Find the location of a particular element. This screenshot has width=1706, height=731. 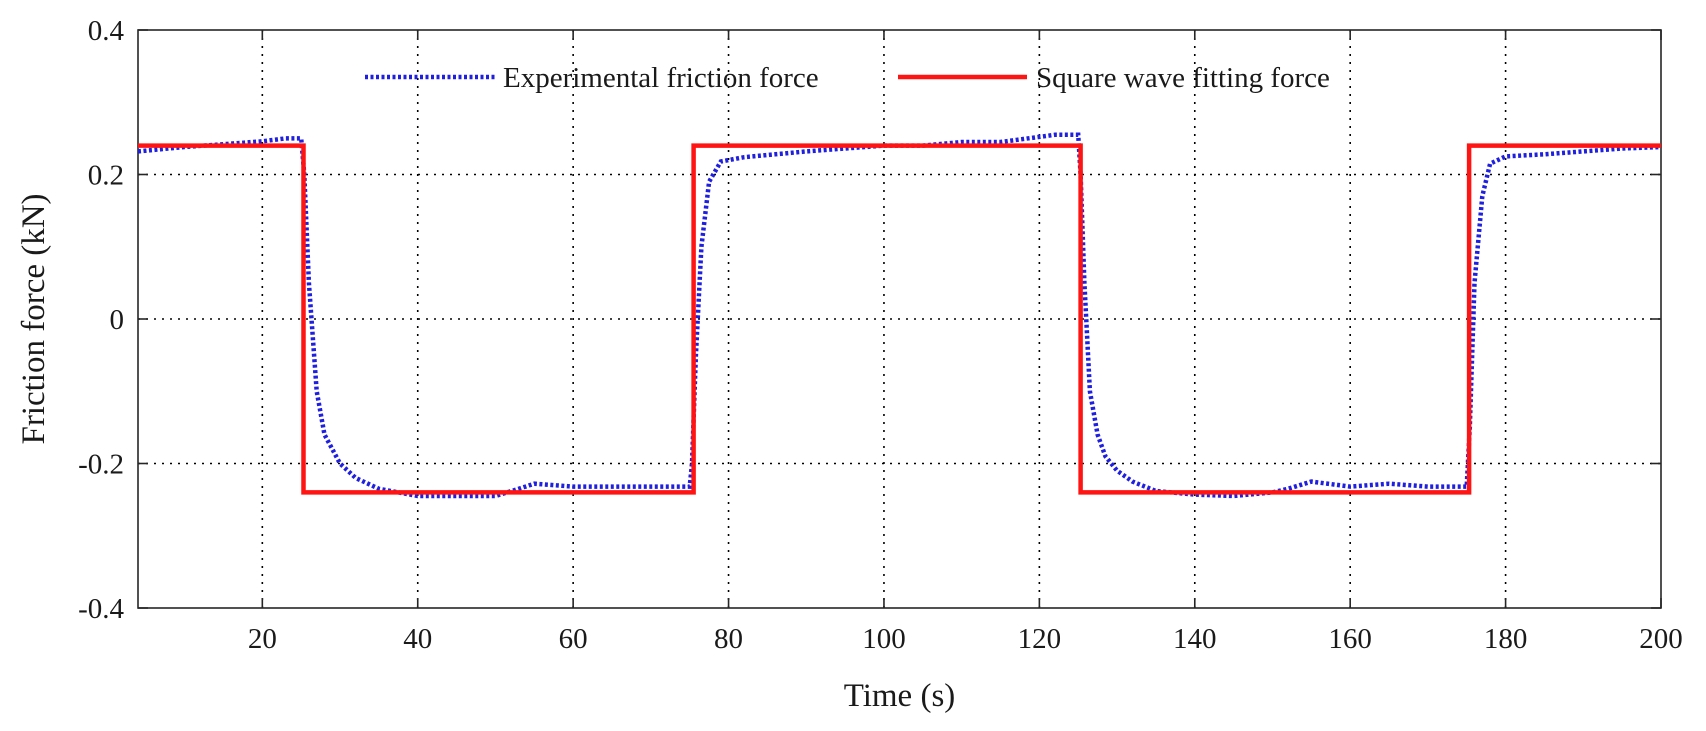

legend-label-experimental: Experimental friction force is located at coordinates (661, 78).